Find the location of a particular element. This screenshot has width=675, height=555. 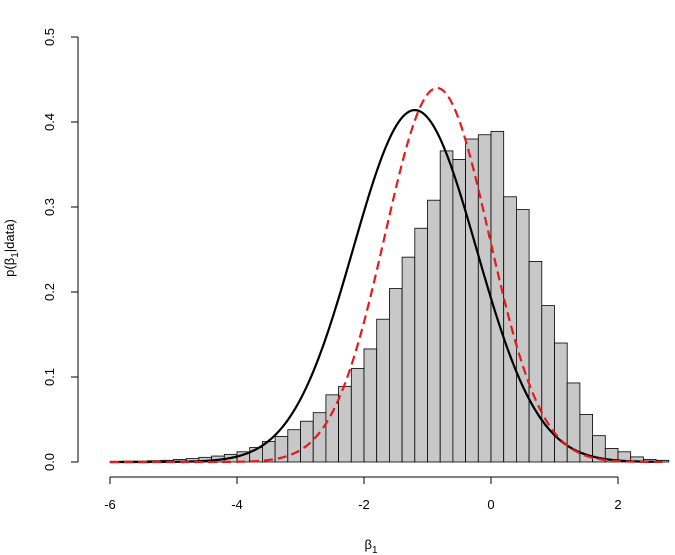

y-tick-label: 0.1 is located at coordinates (49, 377).